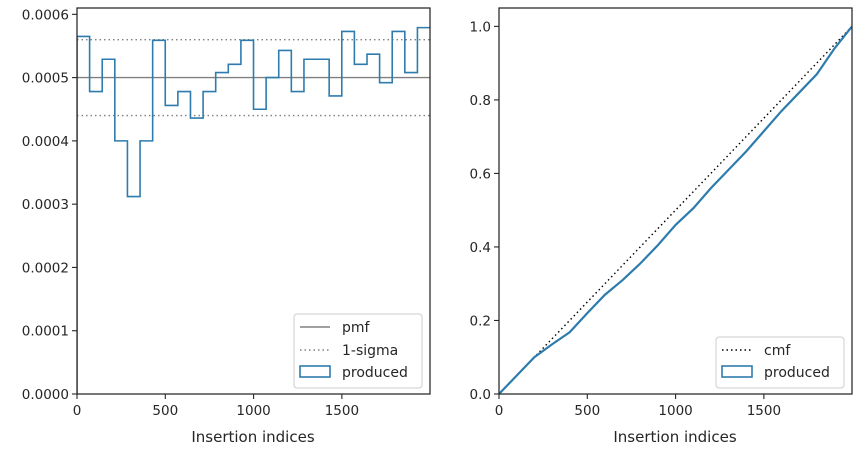 This screenshot has width=861, height=453. Describe the element at coordinates (45, 332) in the screenshot. I see `y-tick-label: 0.0001` at that location.